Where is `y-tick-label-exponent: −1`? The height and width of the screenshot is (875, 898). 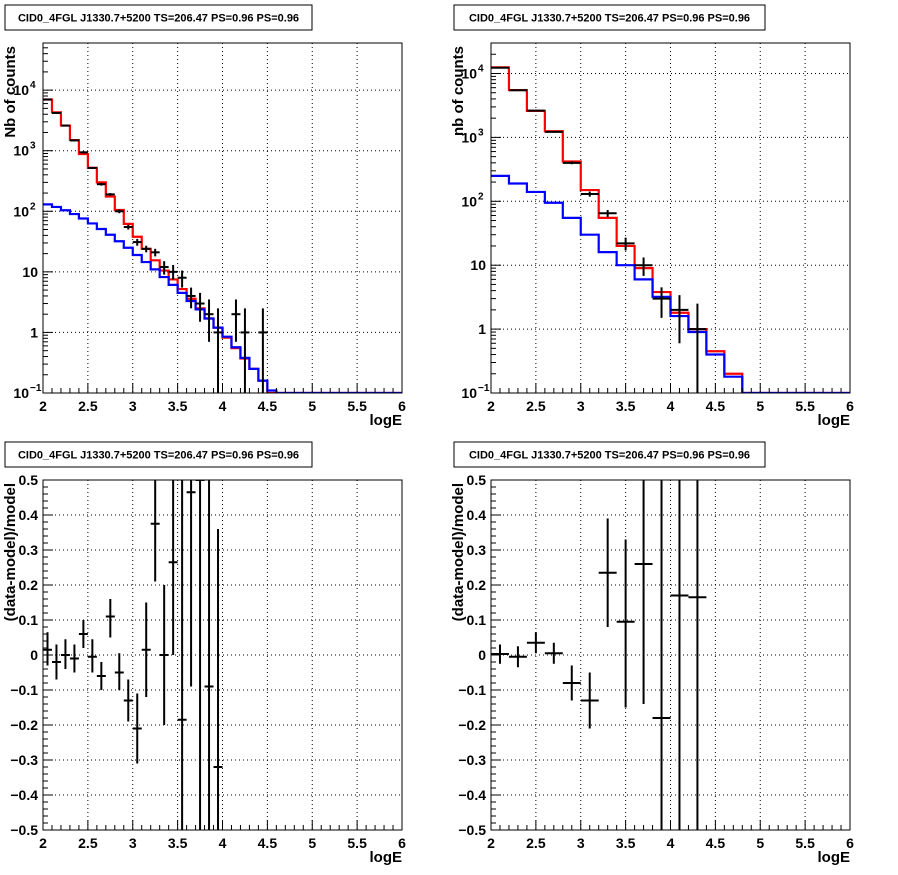
y-tick-label-exponent: −1 is located at coordinates (484, 388).